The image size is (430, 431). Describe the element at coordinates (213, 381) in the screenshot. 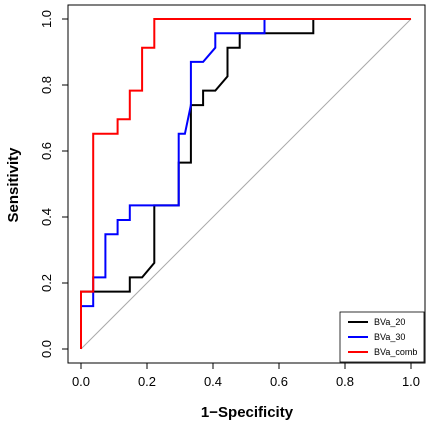

I see `x-tick-label: 0.4` at that location.